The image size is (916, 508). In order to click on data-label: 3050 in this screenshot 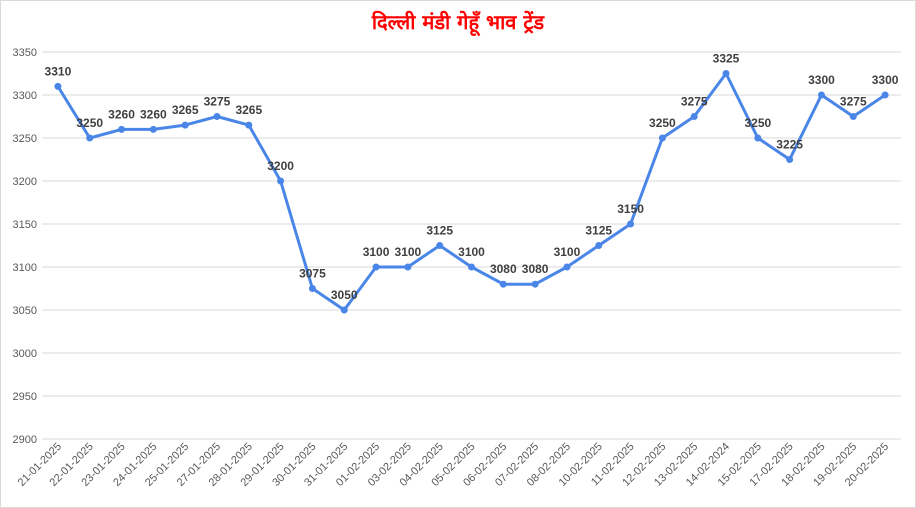, I will do `click(344, 295)`.